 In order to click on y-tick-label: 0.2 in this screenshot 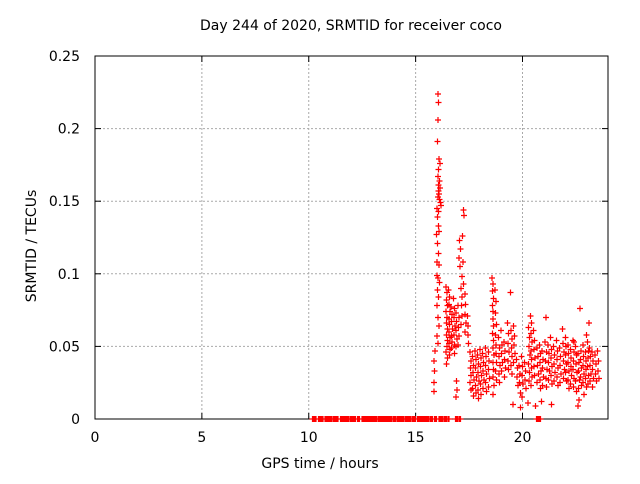, I will do `click(69, 130)`.